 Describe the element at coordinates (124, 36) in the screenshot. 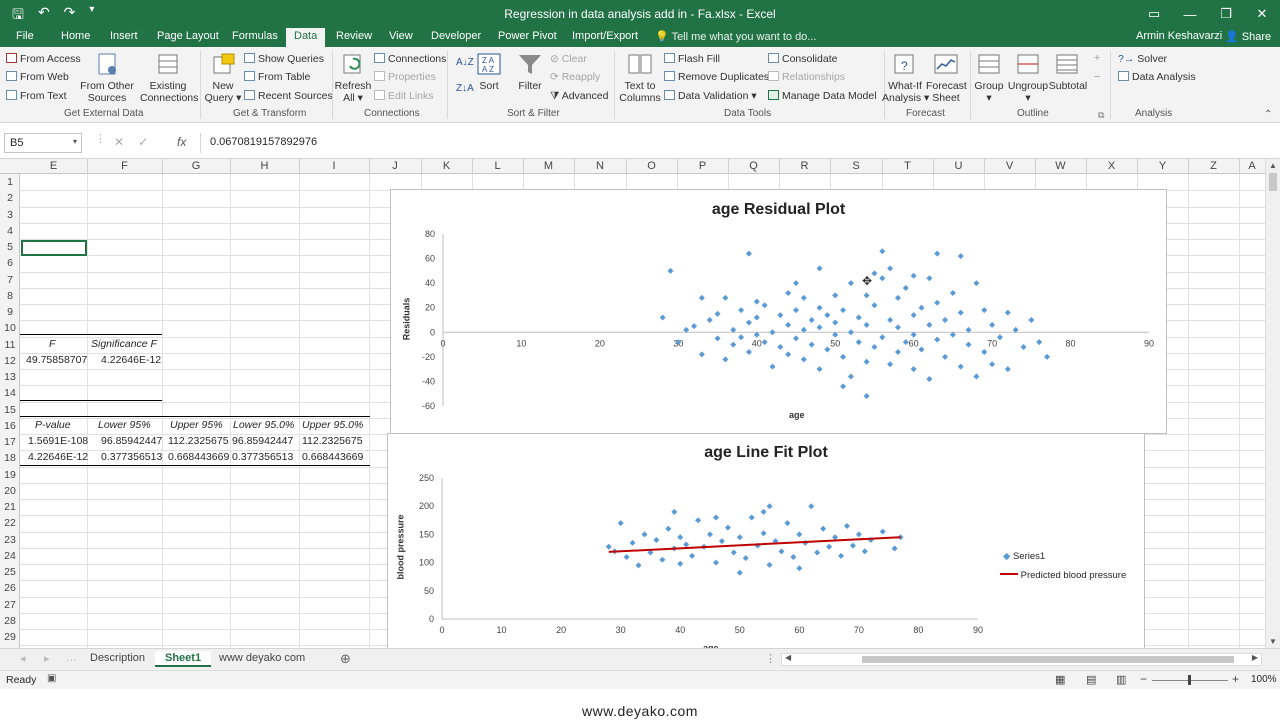

I see `tab-insert: Insert` at that location.